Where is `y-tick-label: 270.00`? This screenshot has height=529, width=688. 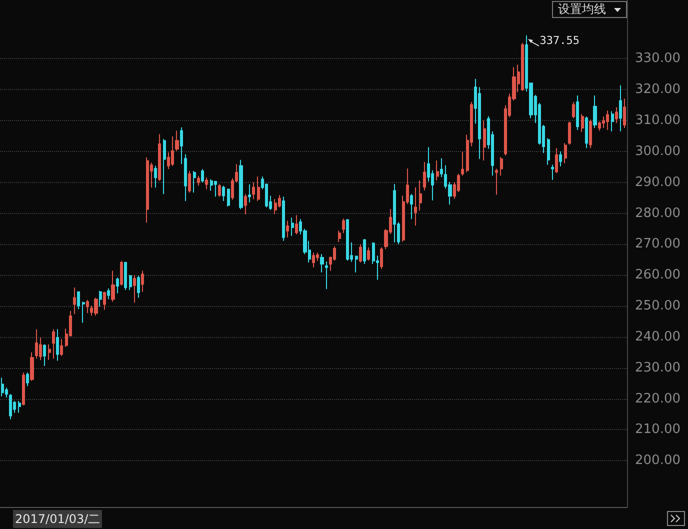
y-tick-label: 270.00 is located at coordinates (657, 244).